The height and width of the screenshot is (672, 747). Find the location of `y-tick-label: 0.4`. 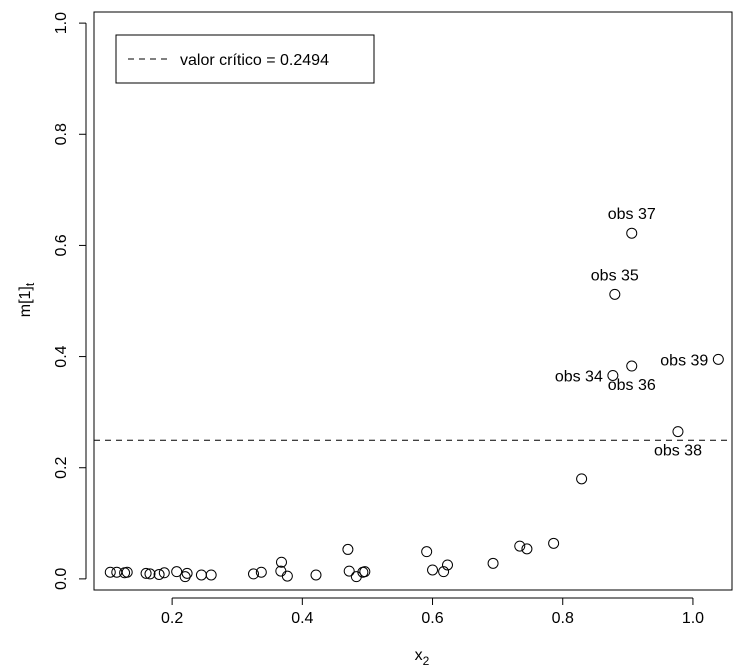

y-tick-label: 0.4 is located at coordinates (61, 356).